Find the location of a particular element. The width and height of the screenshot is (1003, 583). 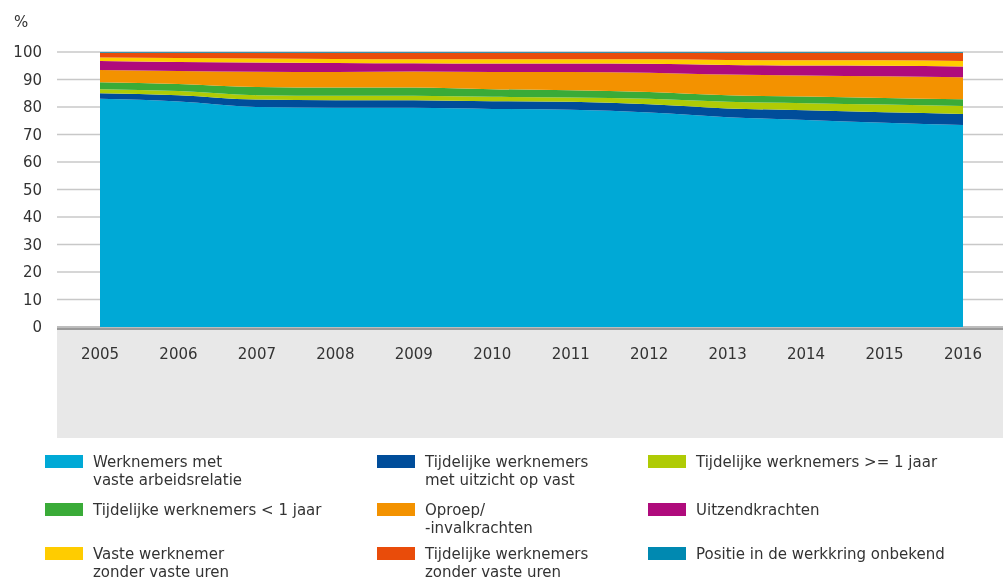

x-tick-label: 2013 is located at coordinates (727, 354).